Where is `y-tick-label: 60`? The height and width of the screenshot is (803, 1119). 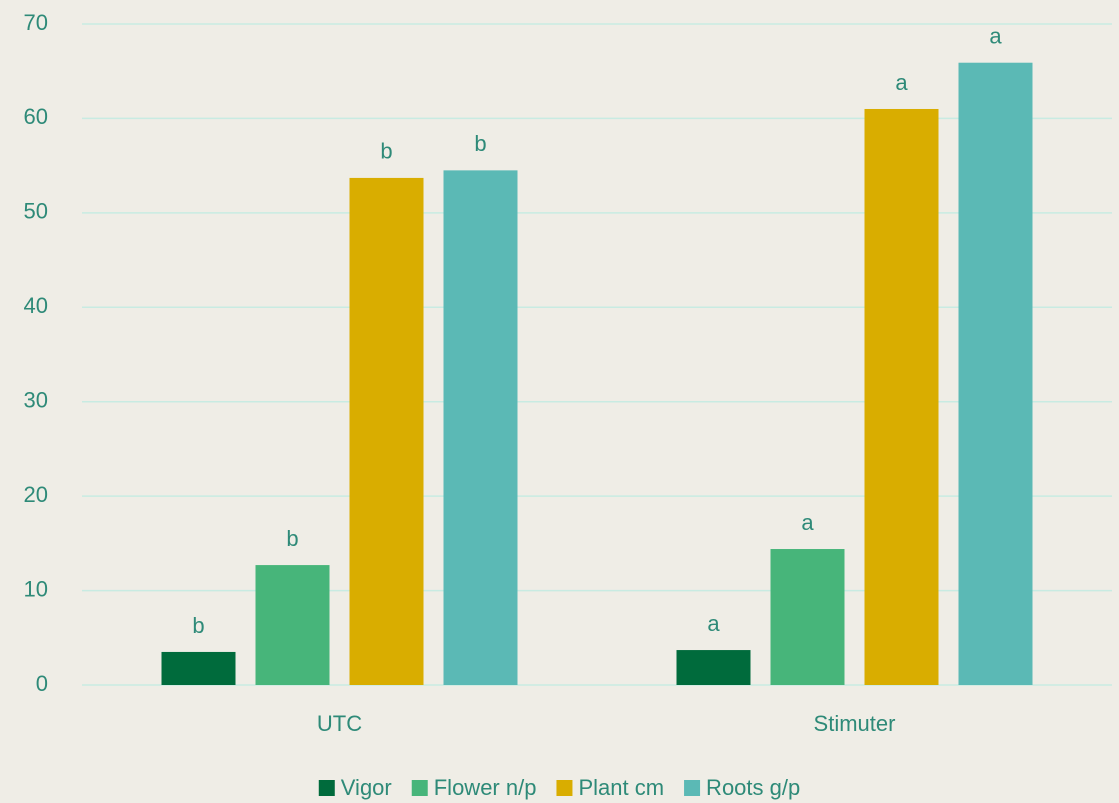 y-tick-label: 60 is located at coordinates (36, 116).